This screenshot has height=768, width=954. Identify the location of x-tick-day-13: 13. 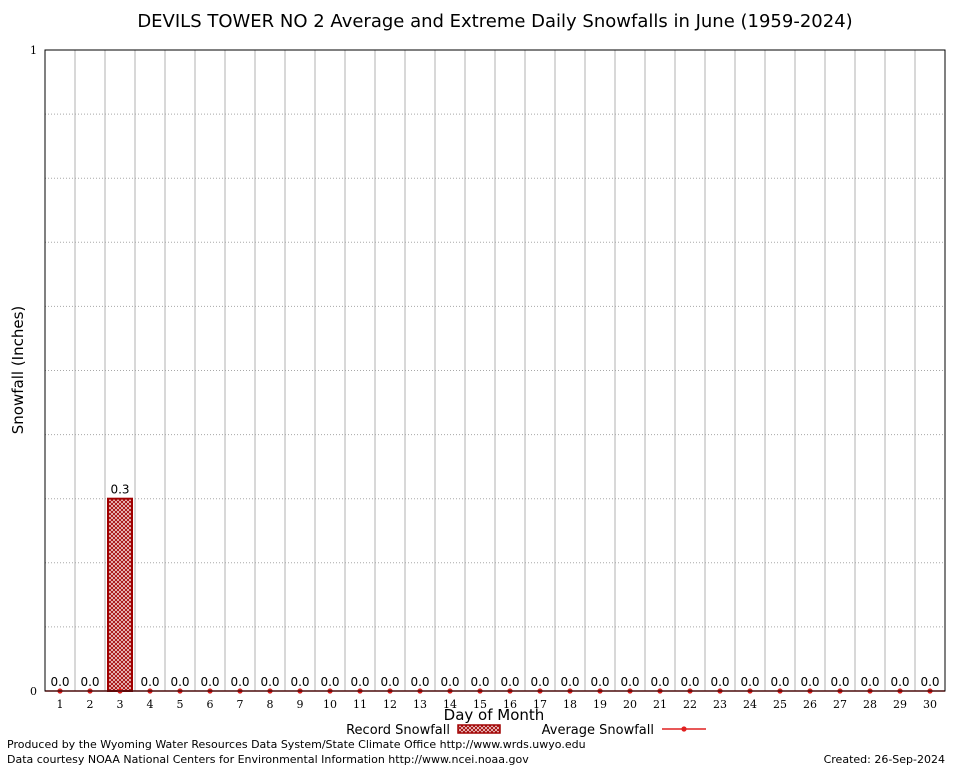
(420, 704).